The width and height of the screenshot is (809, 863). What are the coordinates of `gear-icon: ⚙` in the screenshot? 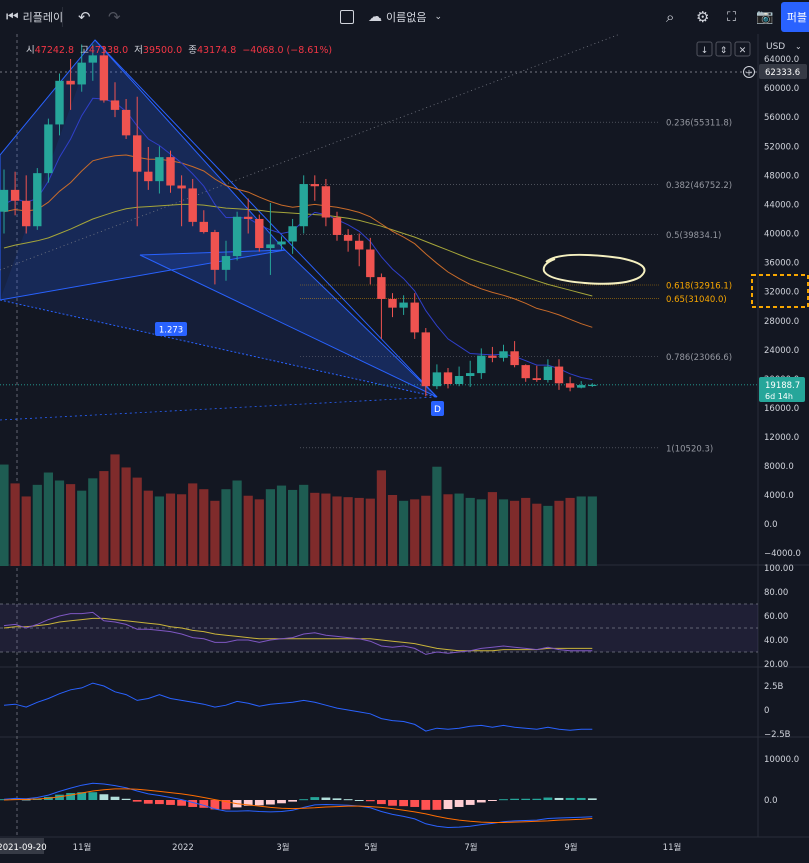 It's located at (703, 17).